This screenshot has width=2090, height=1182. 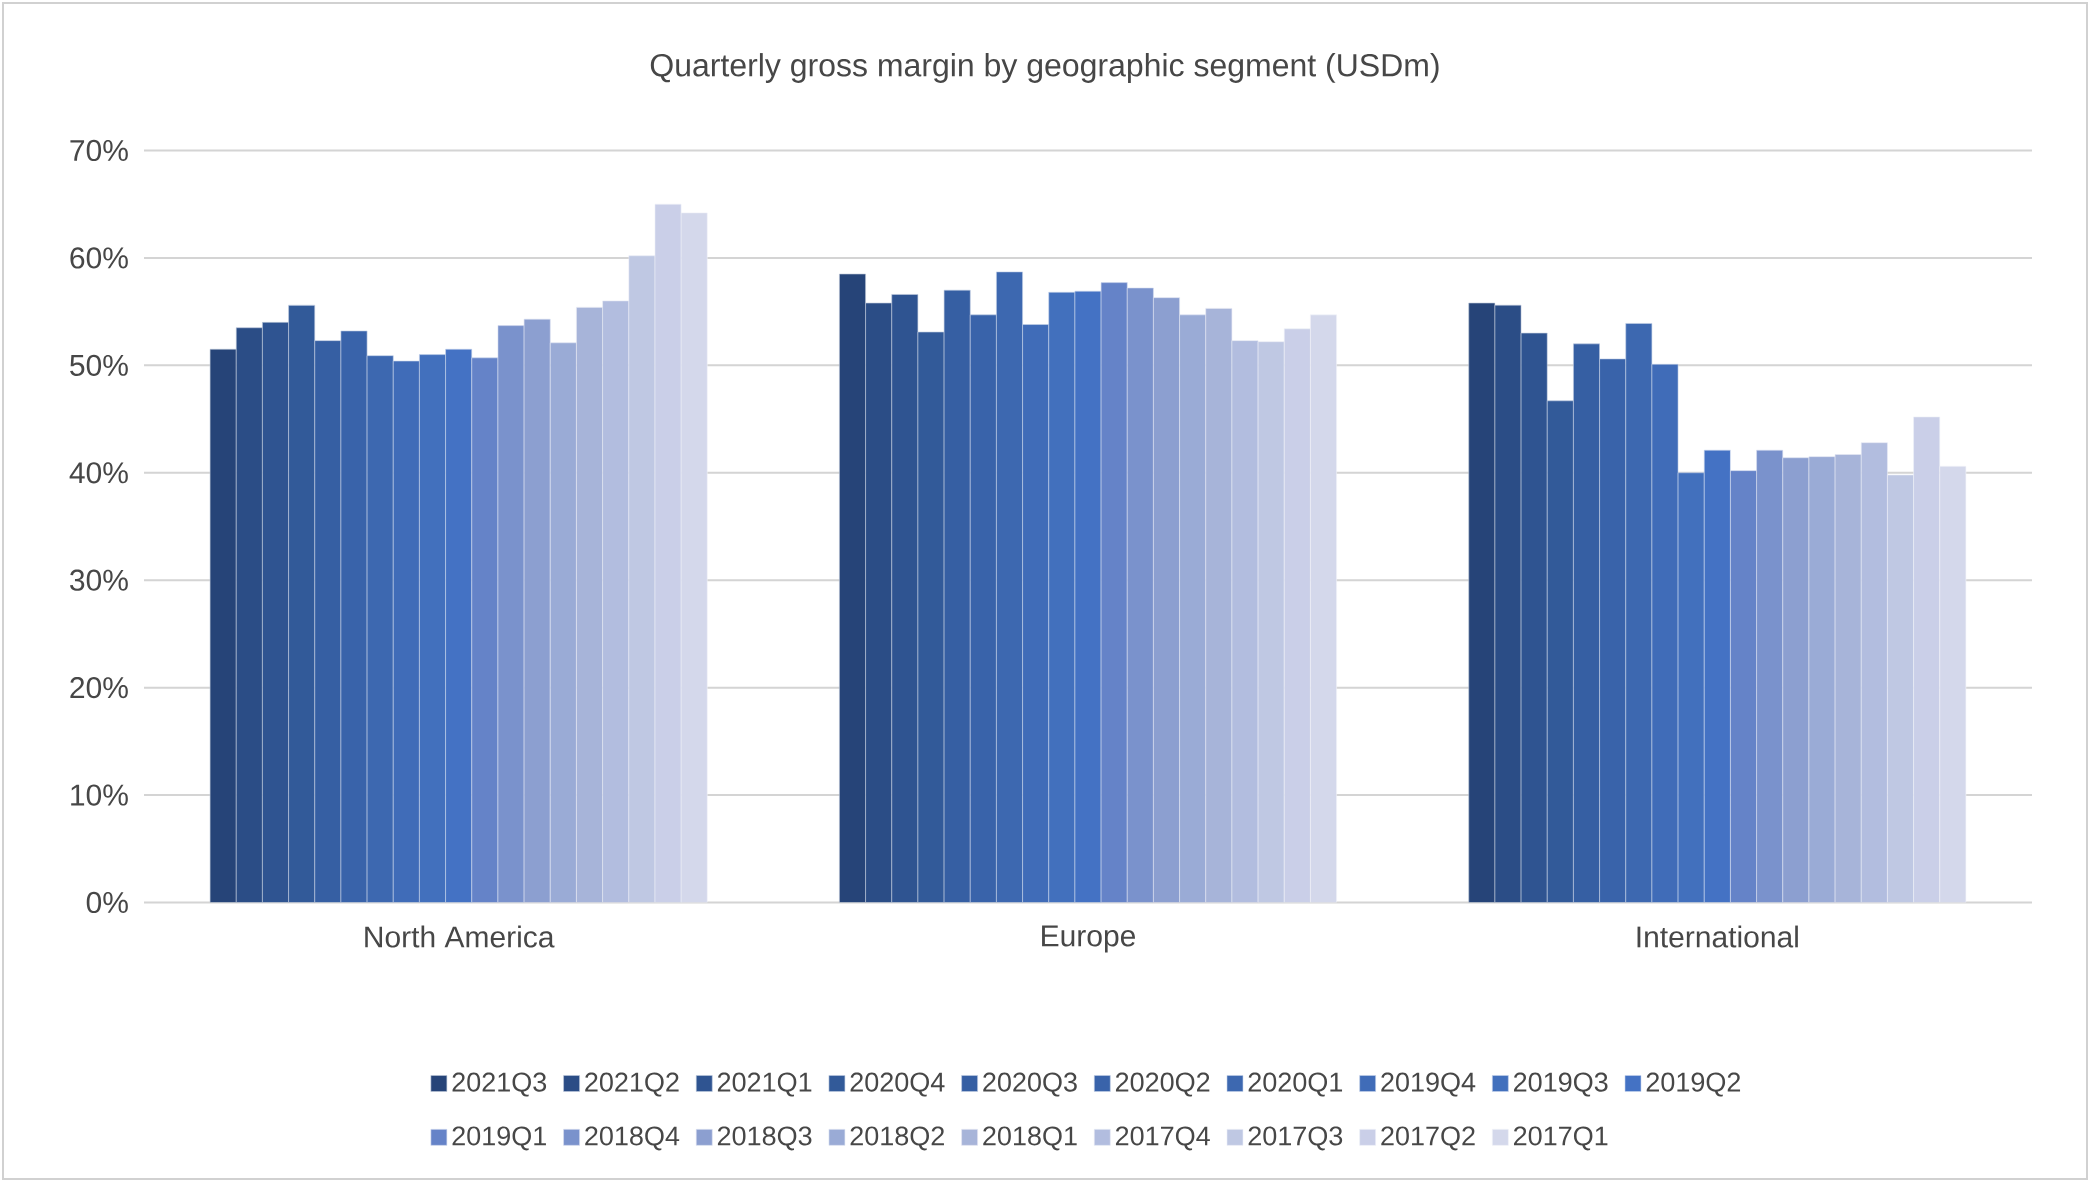 I want to click on legend-label: 2020Q1, so click(x=1295, y=1084).